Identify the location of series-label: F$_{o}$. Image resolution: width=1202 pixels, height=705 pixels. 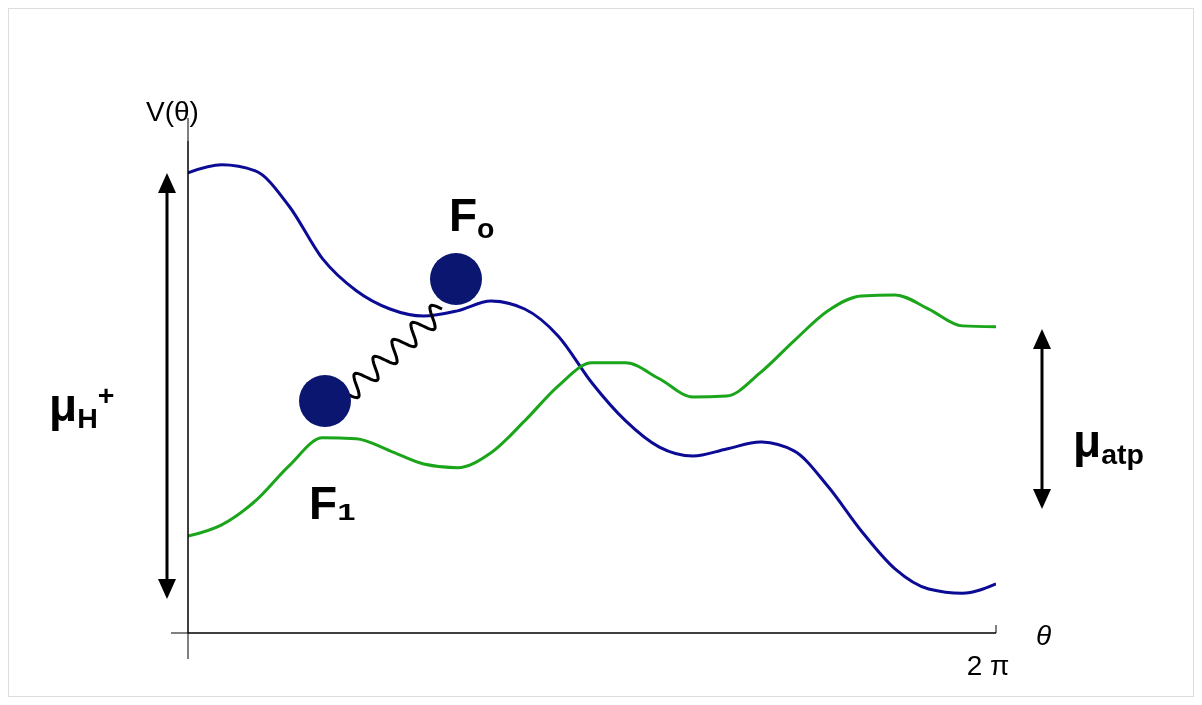
(472, 217).